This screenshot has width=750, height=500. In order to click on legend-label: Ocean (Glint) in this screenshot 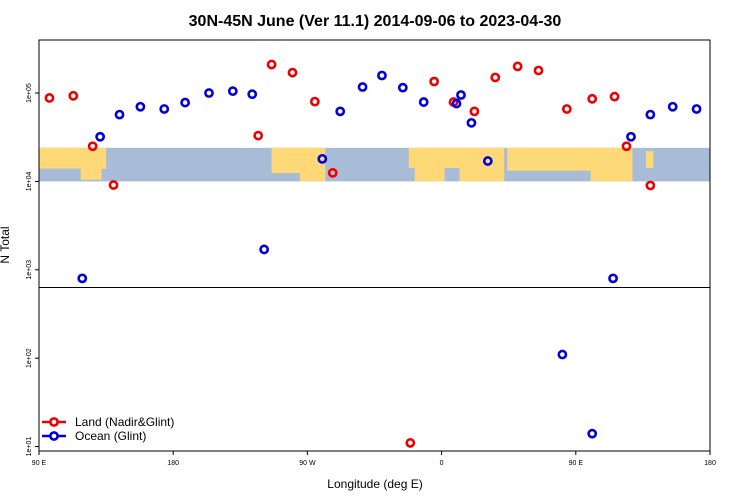, I will do `click(110, 436)`.